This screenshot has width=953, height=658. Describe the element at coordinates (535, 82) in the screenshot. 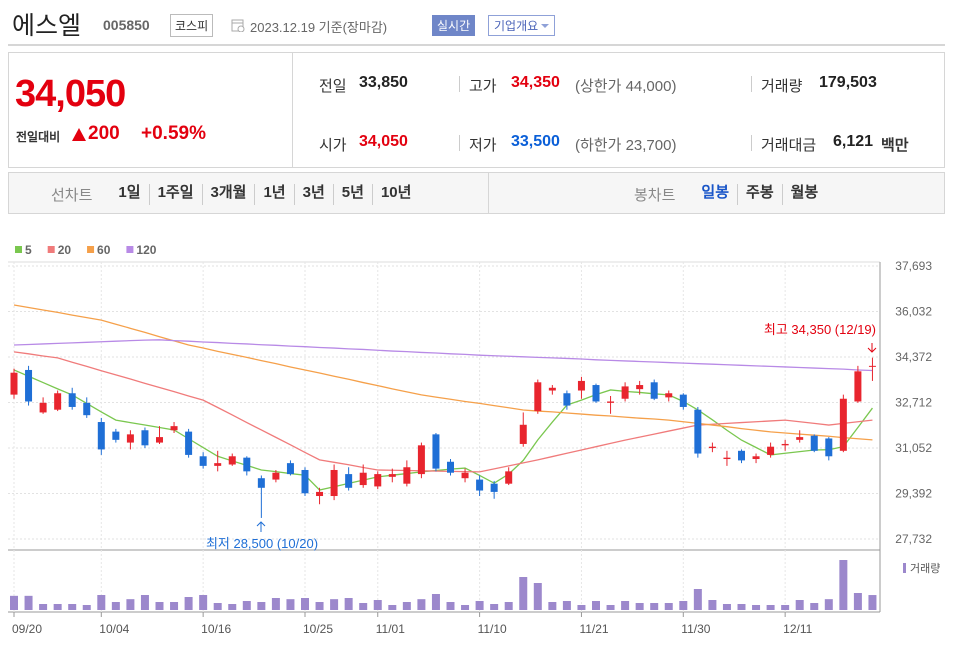

I see `quote-value: 34,350` at that location.